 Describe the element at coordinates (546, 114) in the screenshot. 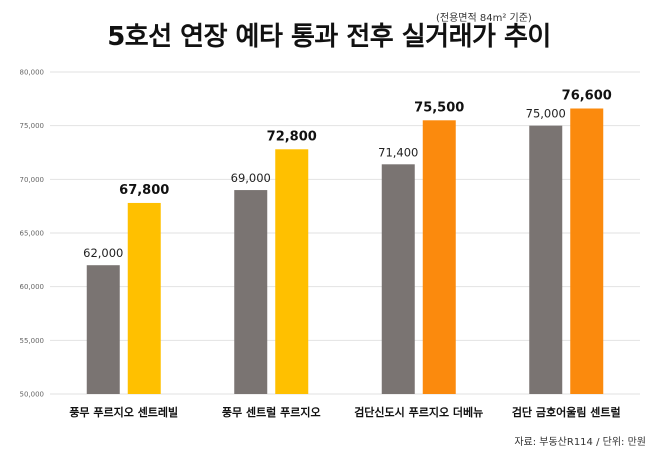

I see `data-label-before: 75,000` at that location.